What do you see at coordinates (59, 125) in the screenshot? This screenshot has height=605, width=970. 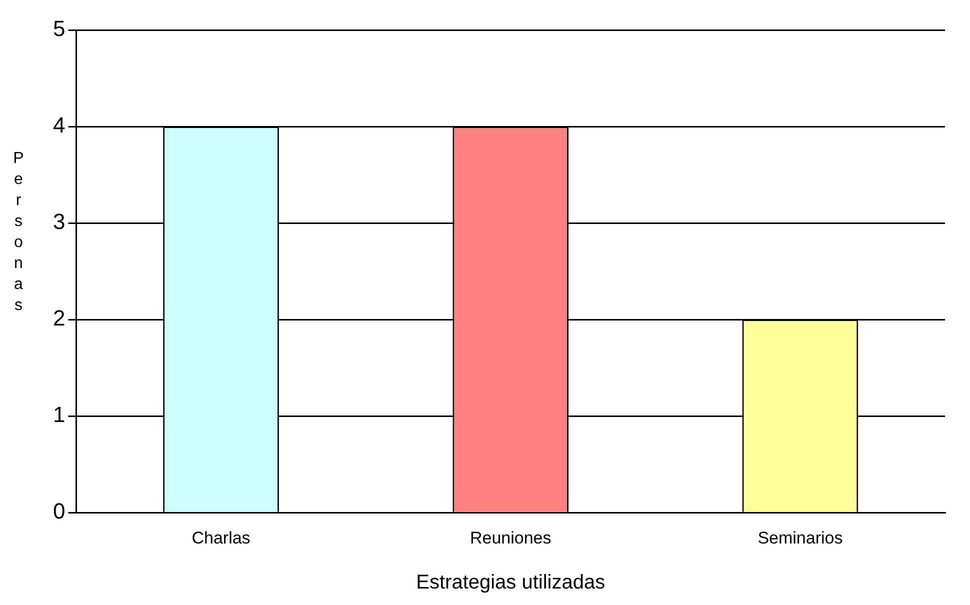 I see `y-tick-label: 4` at bounding box center [59, 125].